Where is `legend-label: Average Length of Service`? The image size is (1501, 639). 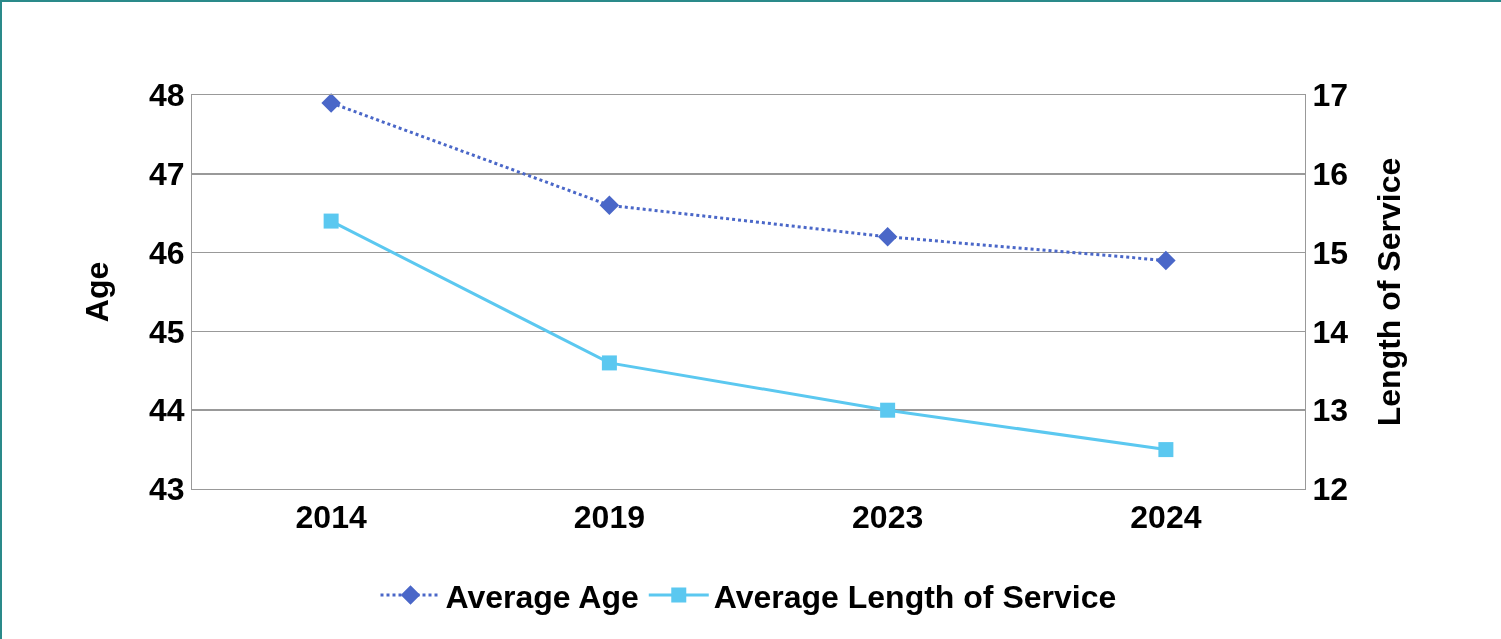
legend-label: Average Length of Service is located at coordinates (915, 596).